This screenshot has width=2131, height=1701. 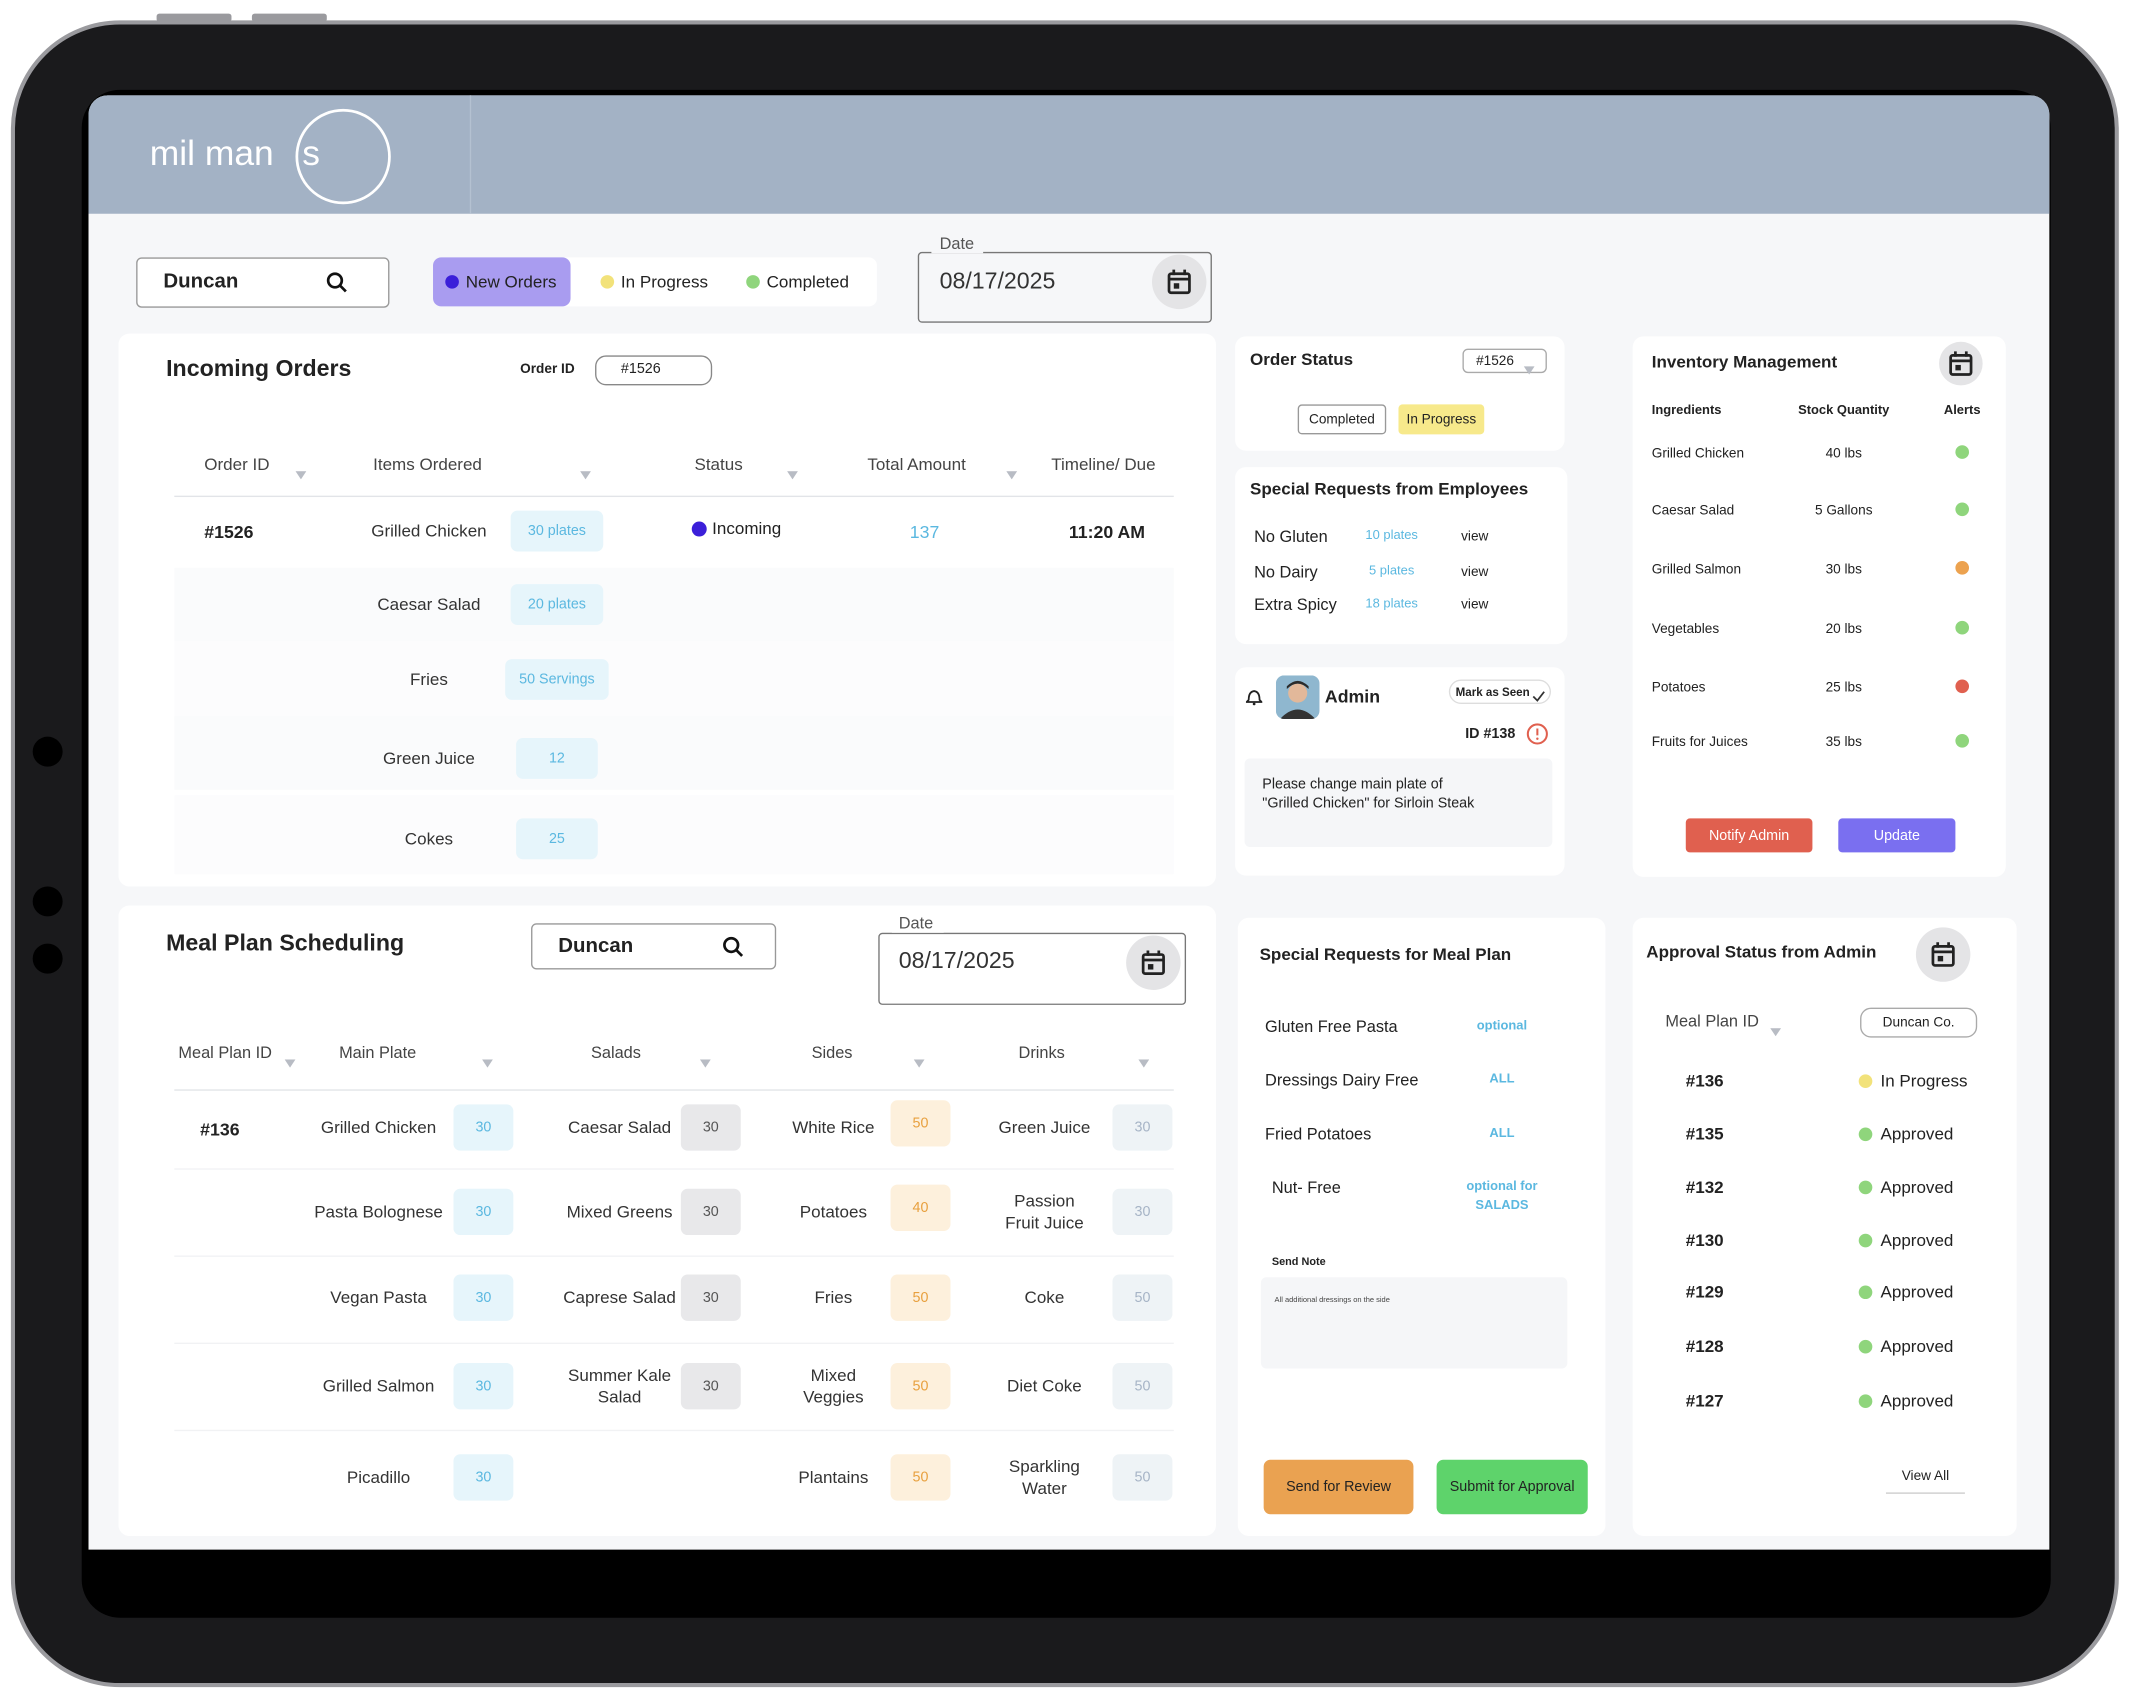 What do you see at coordinates (429, 605) in the screenshot?
I see `item-name: Caesar Salad` at bounding box center [429, 605].